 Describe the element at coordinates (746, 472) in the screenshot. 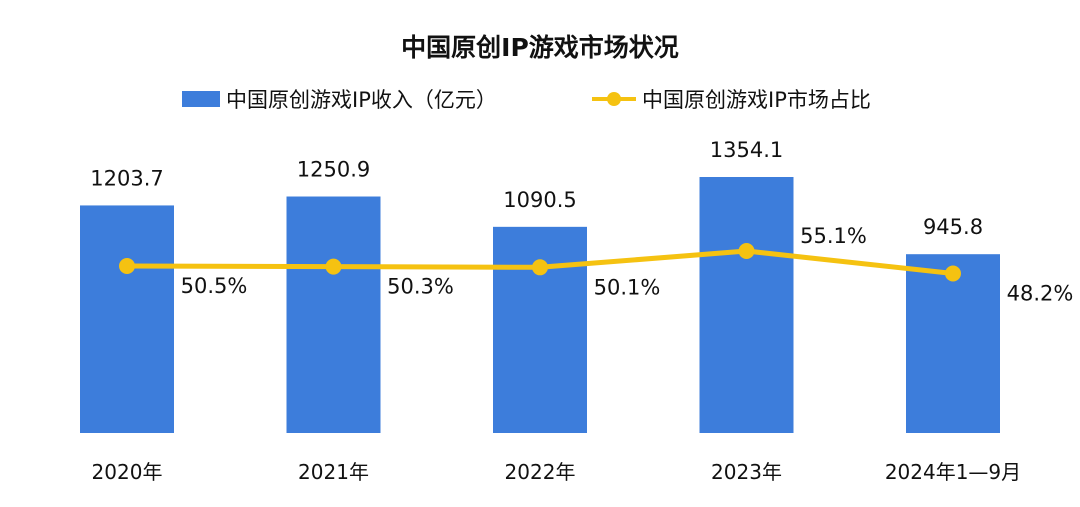

I see `x-tick-label: 2023年` at that location.